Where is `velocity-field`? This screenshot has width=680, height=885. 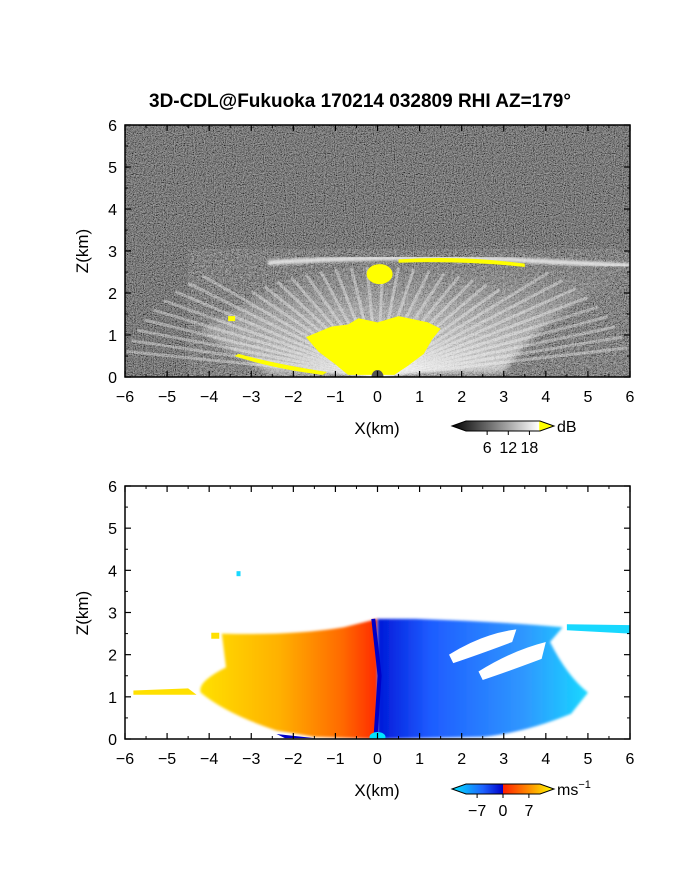 velocity-field is located at coordinates (381, 655).